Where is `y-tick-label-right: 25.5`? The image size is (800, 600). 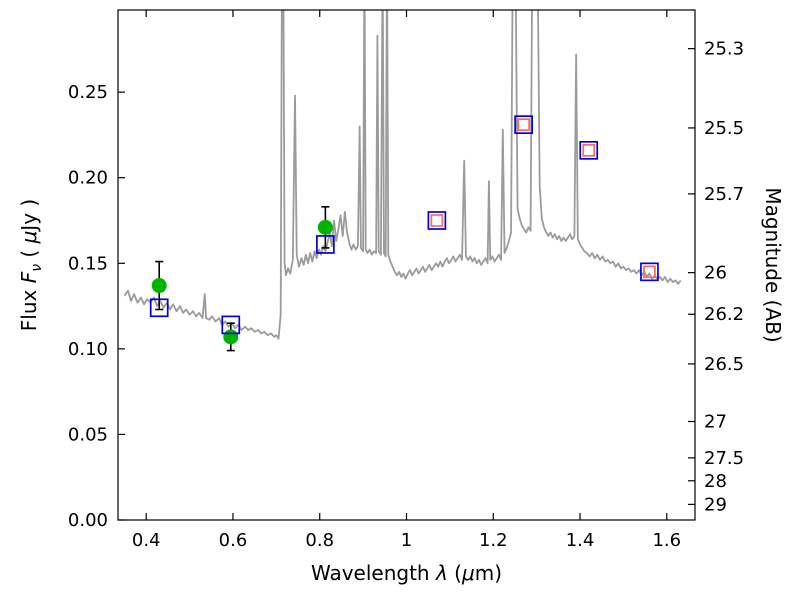 y-tick-label-right: 25.5 is located at coordinates (724, 128).